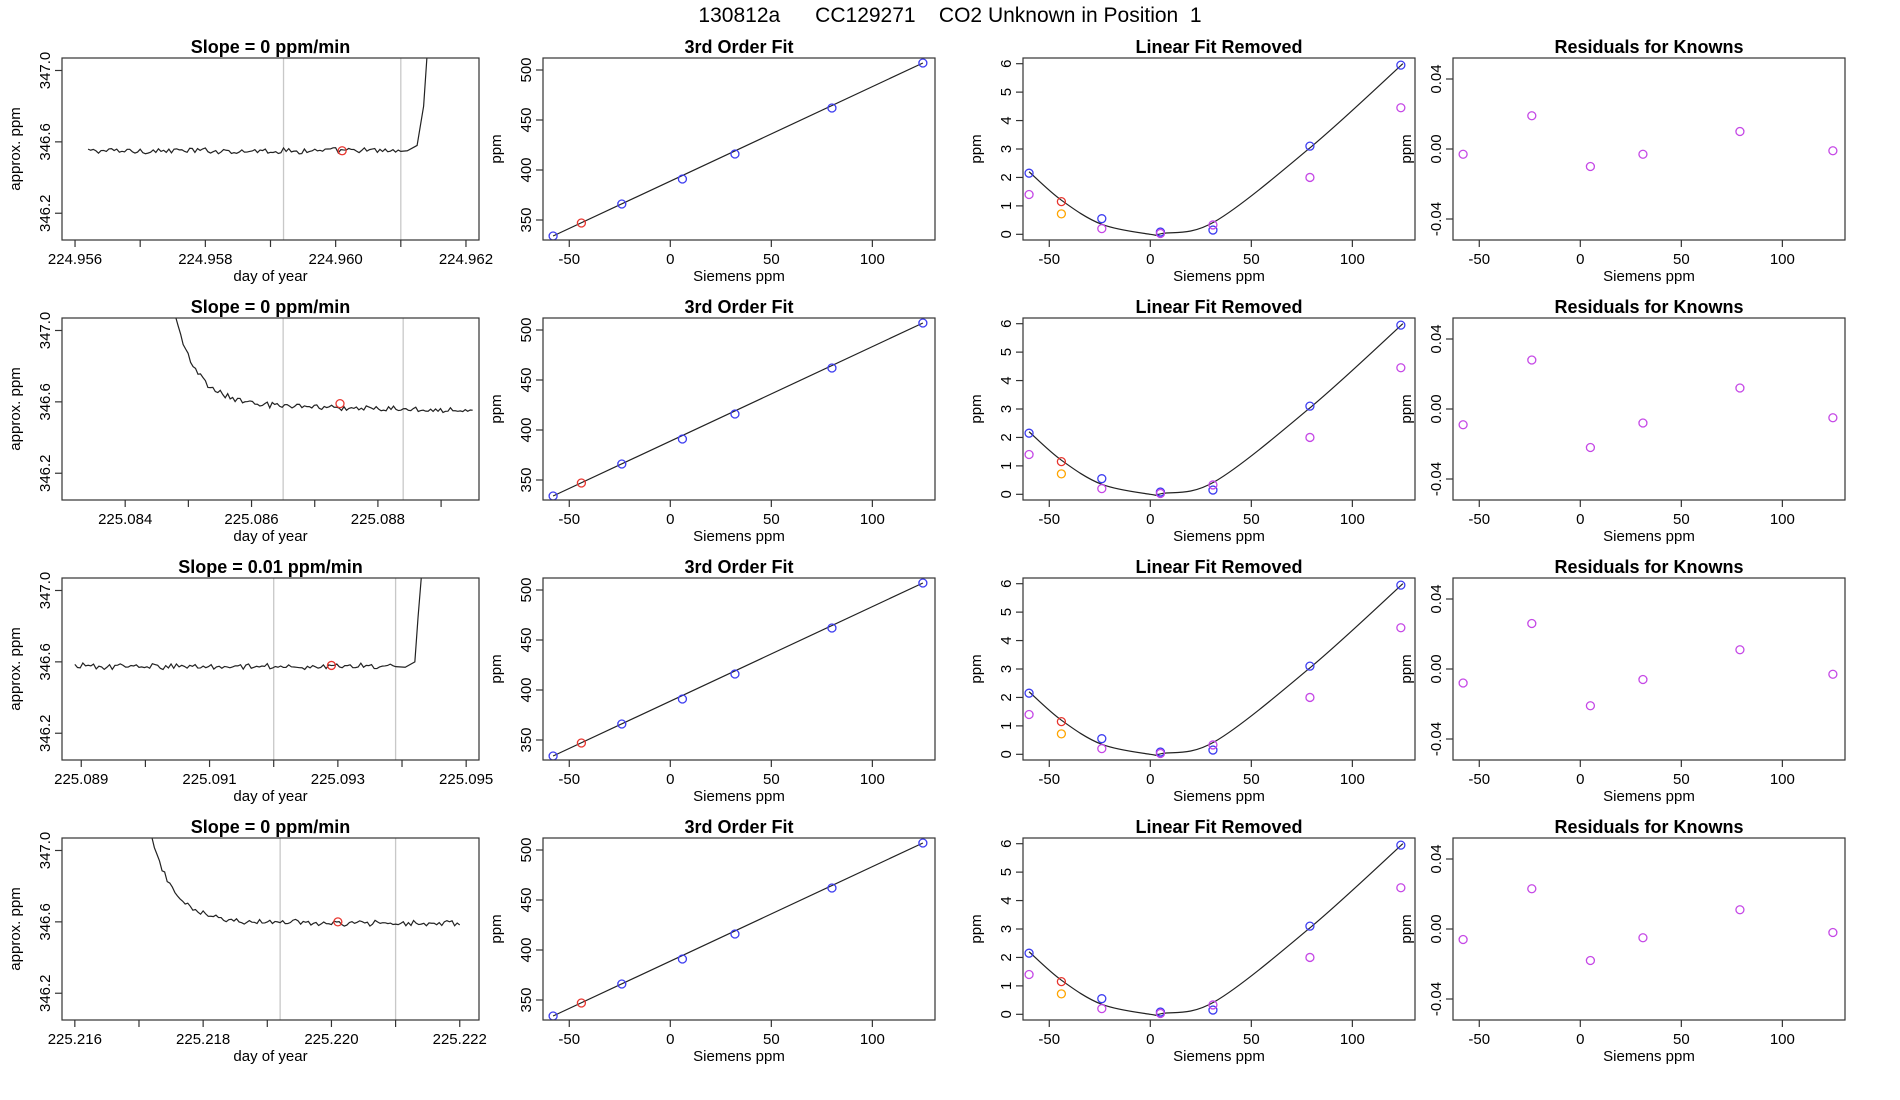 This screenshot has width=1900, height=1100. What do you see at coordinates (338, 779) in the screenshot?
I see `x-tick-label: 225.093` at bounding box center [338, 779].